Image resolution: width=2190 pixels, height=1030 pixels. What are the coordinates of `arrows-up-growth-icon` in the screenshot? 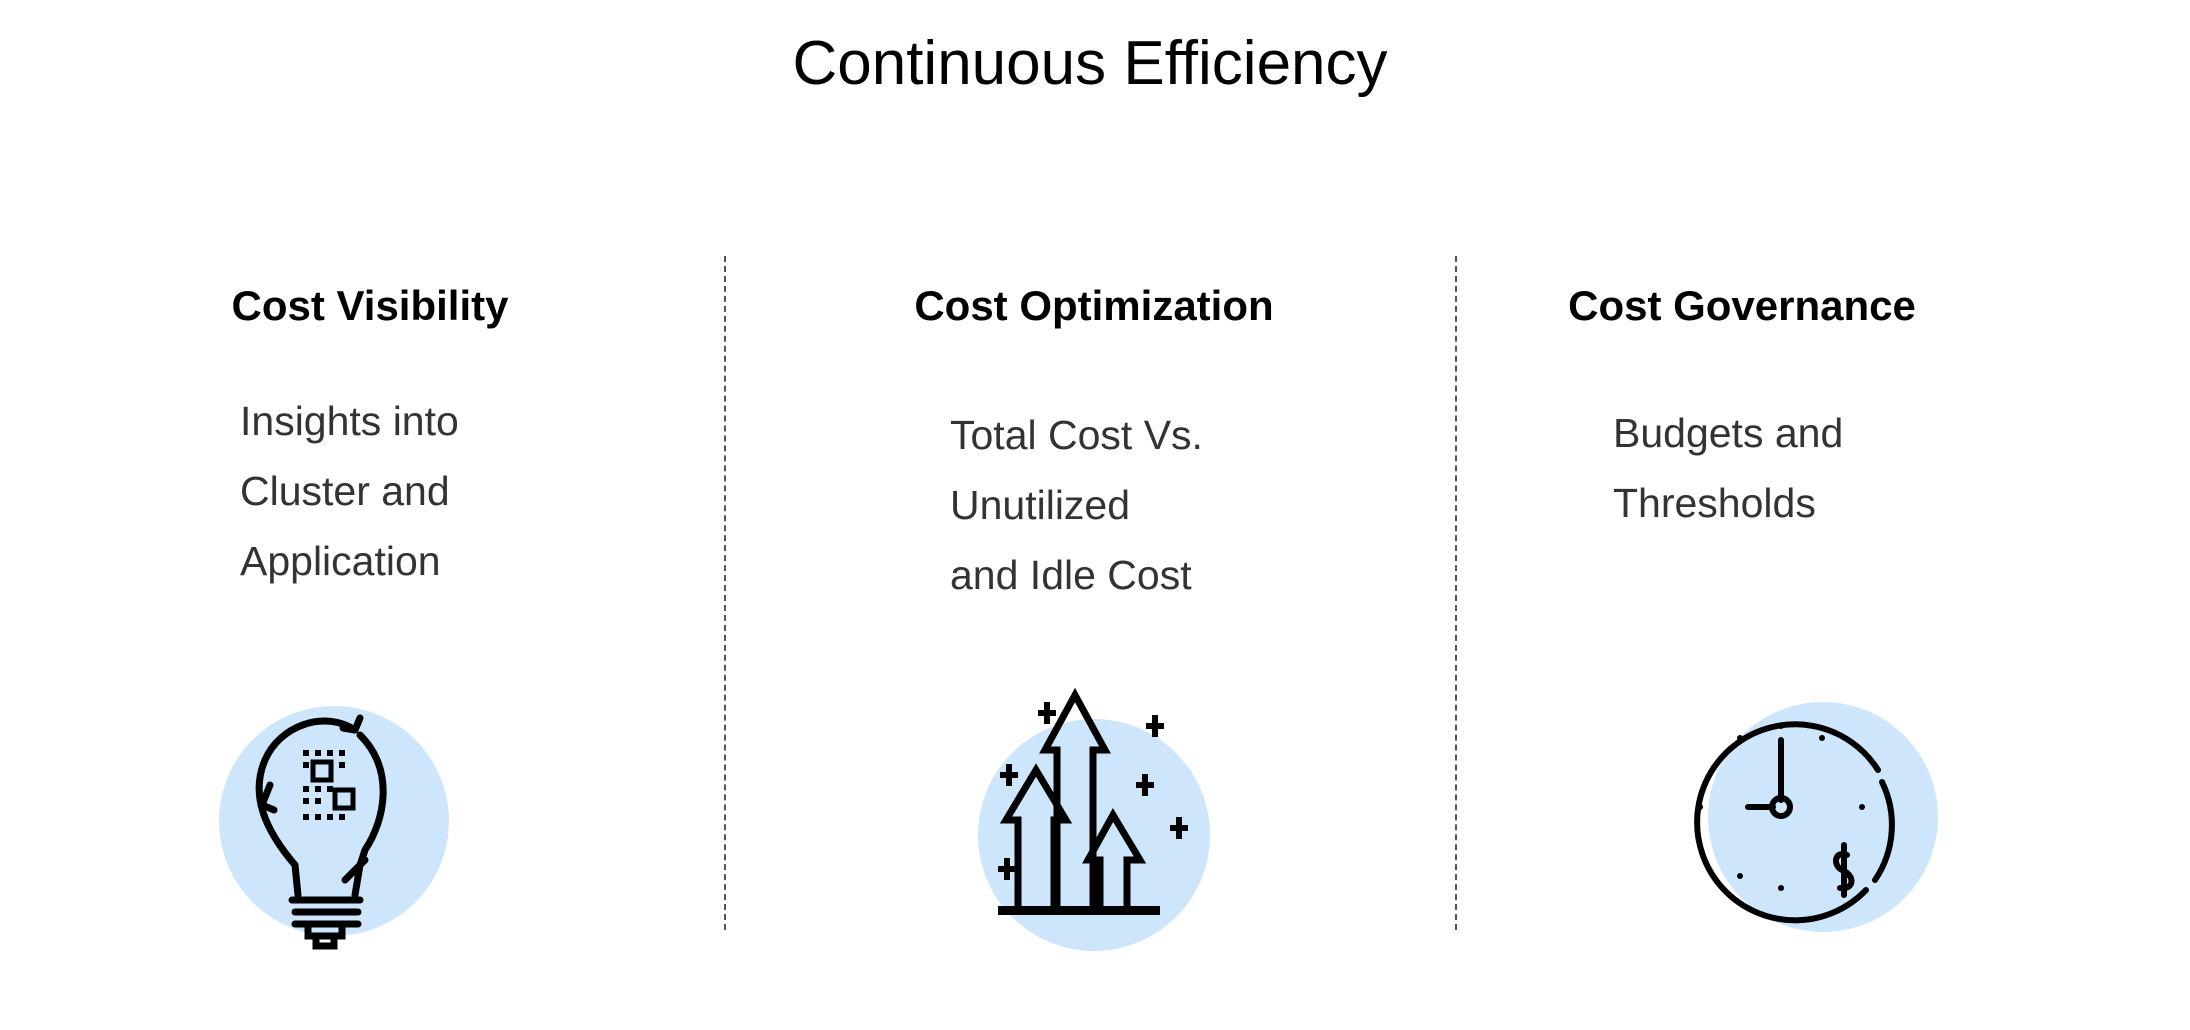 It's located at (1094, 819).